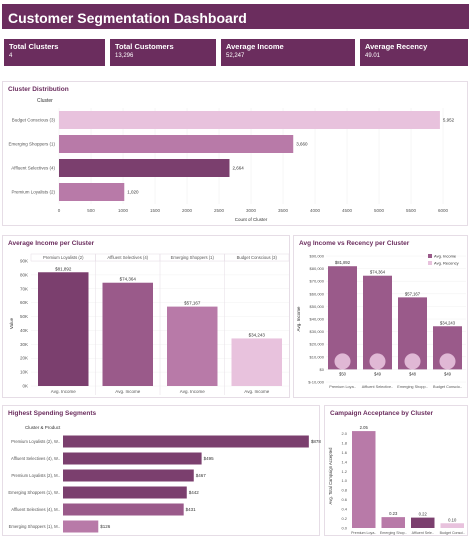 The height and width of the screenshot is (541, 474). What do you see at coordinates (124, 56) in the screenshot?
I see `kpi-value: 13,296` at bounding box center [124, 56].